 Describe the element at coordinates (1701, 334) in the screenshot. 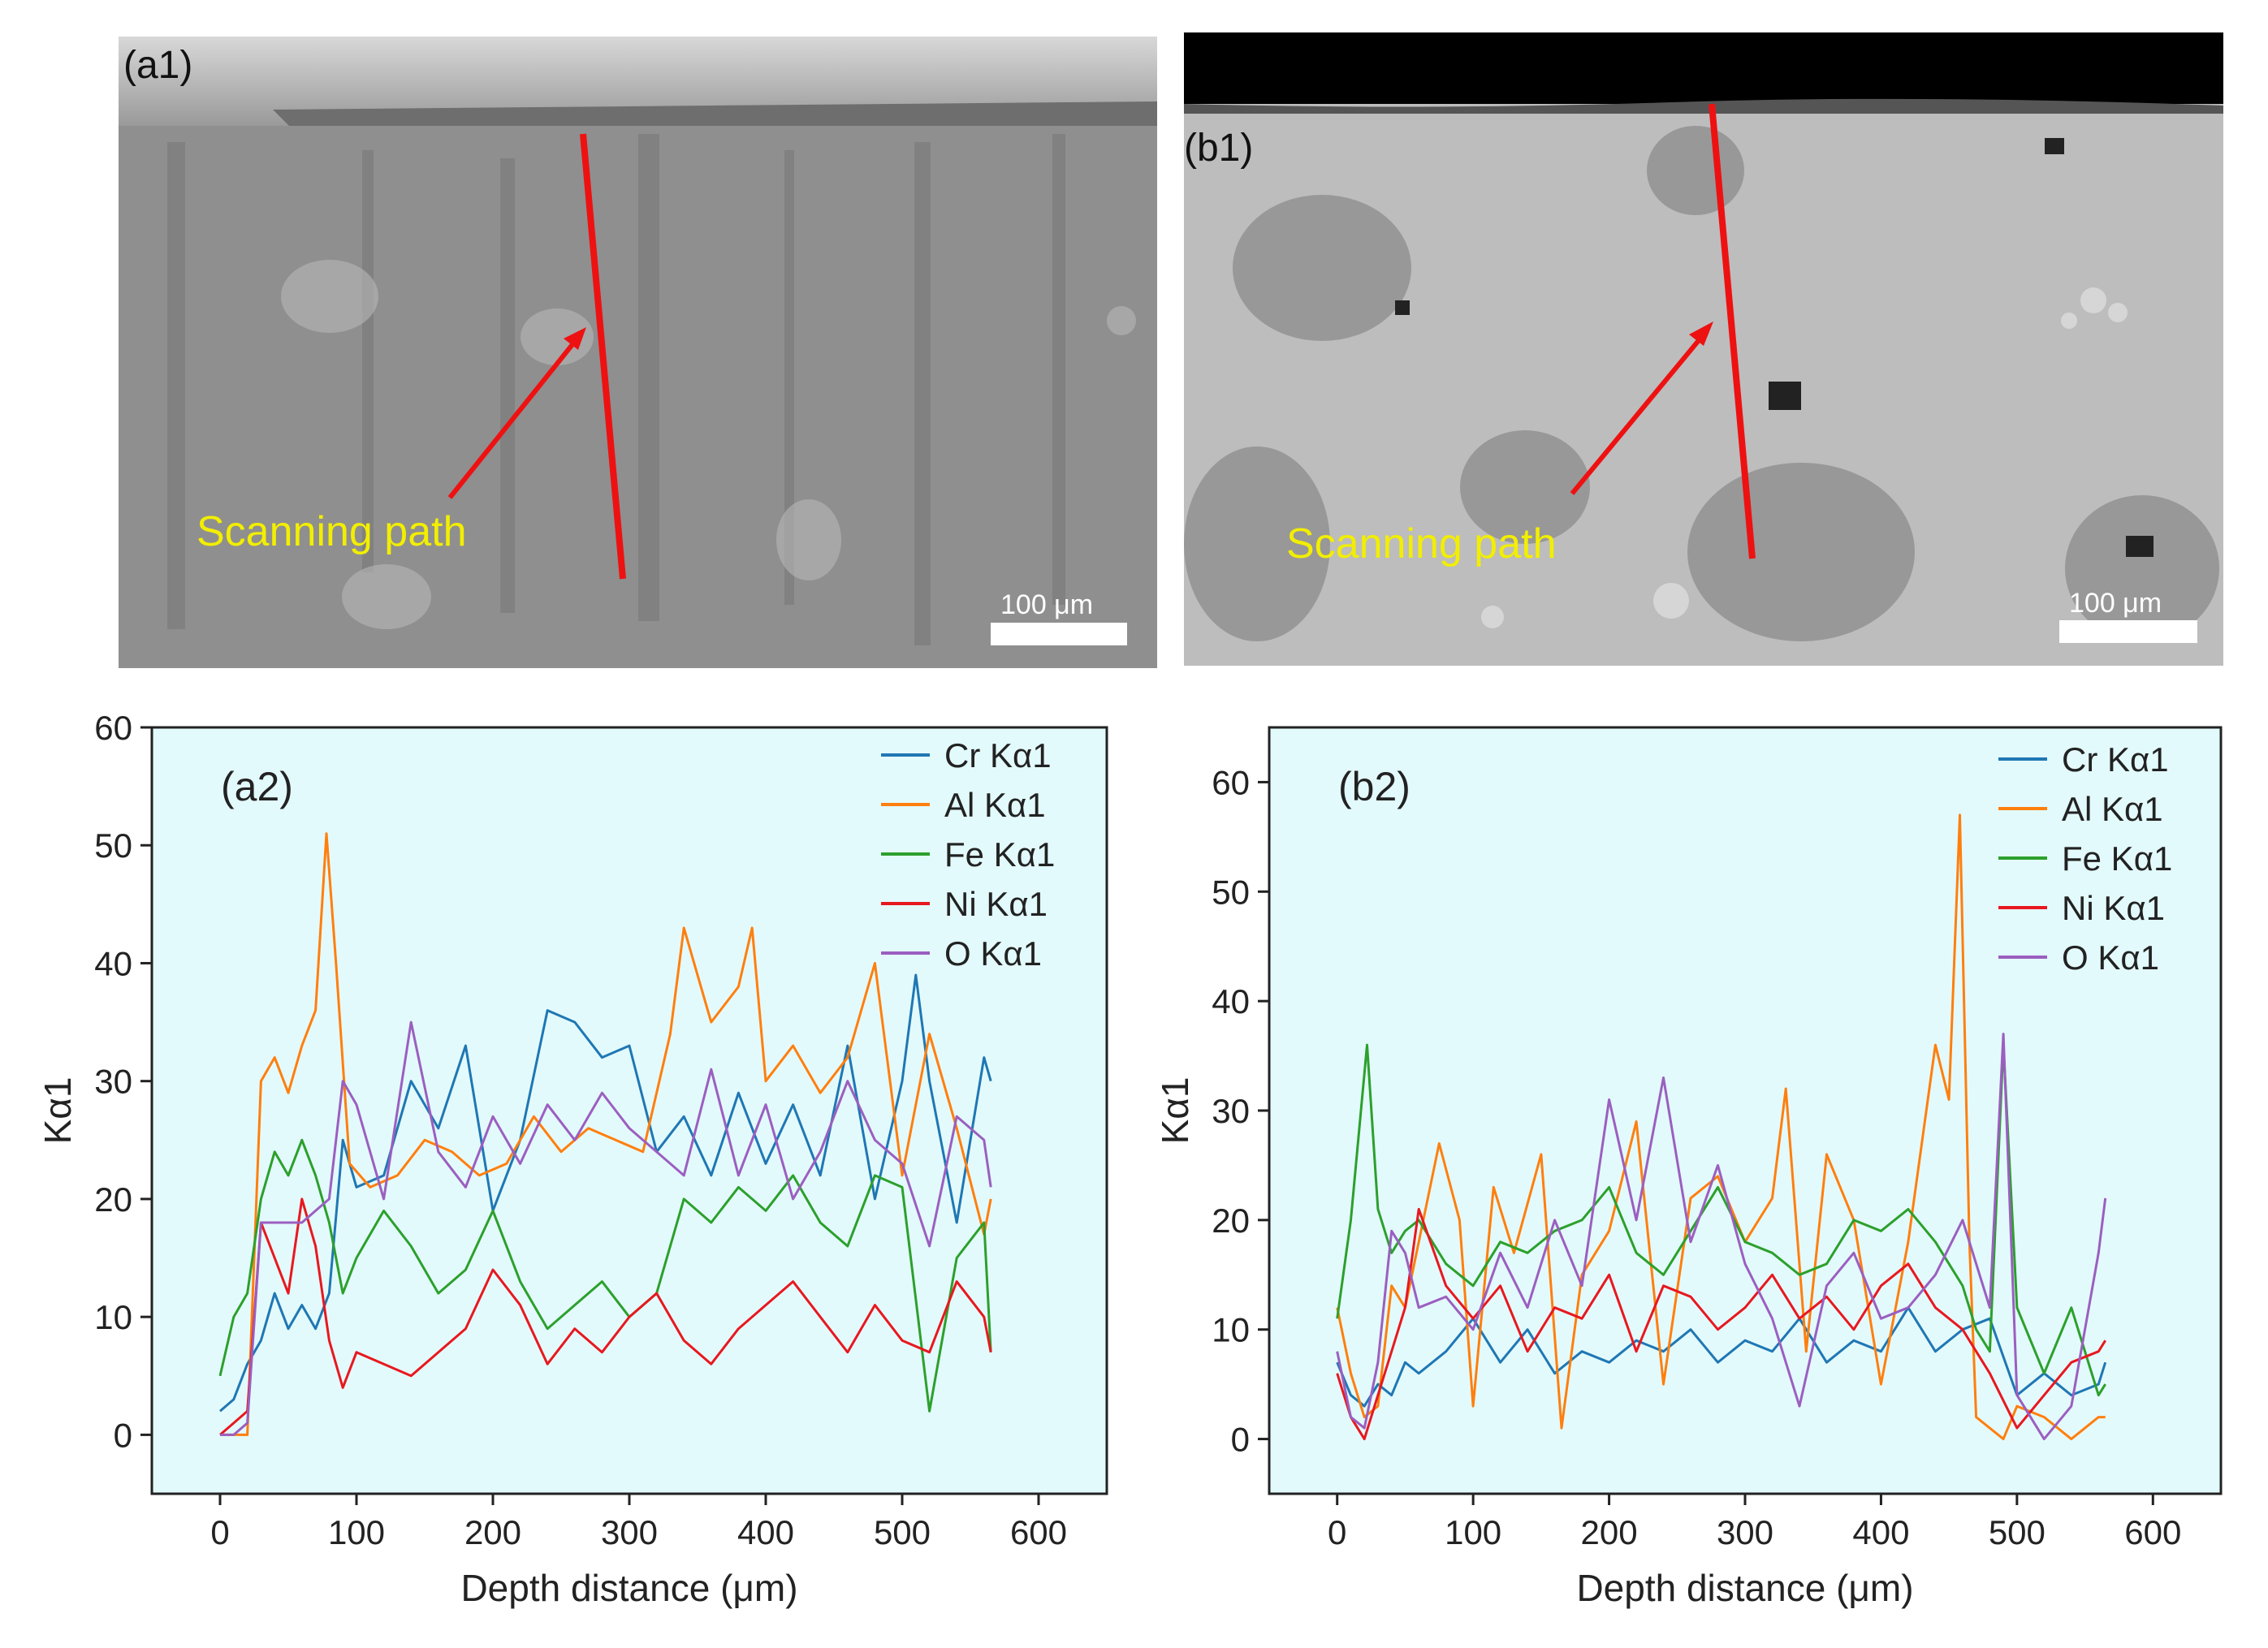

I see `scan-arrowhead-b1` at that location.